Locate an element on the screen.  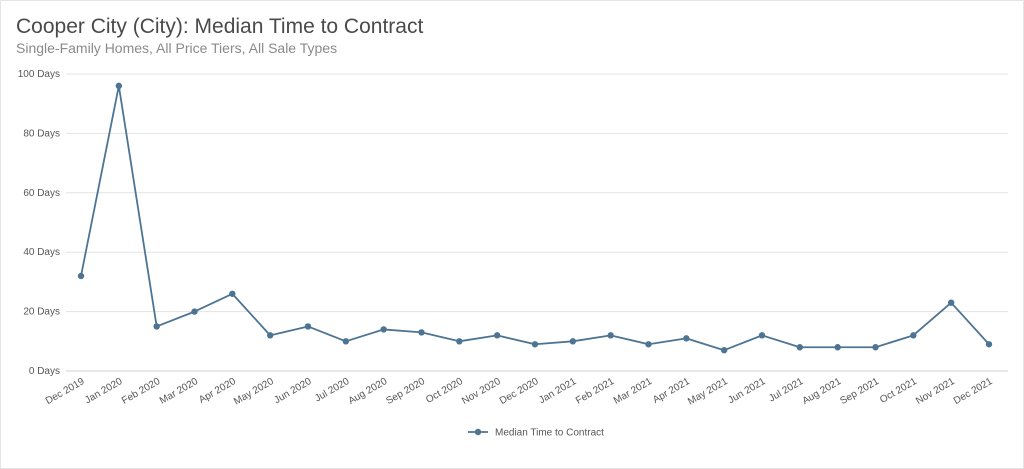
x-tick-label: Jun 2021 is located at coordinates (747, 391).